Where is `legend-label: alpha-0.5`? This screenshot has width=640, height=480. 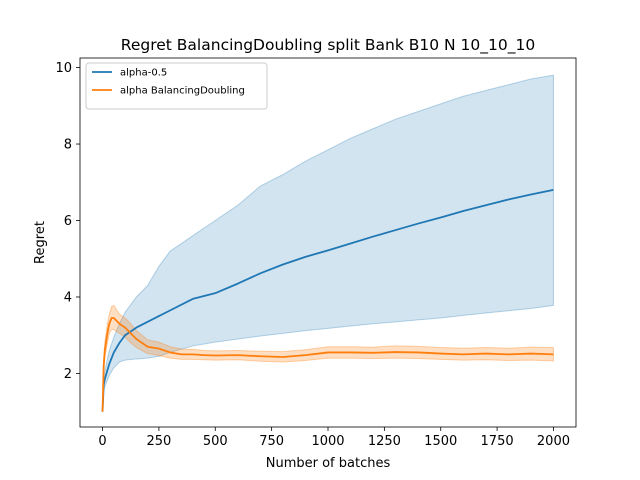 legend-label: alpha-0.5 is located at coordinates (143, 73).